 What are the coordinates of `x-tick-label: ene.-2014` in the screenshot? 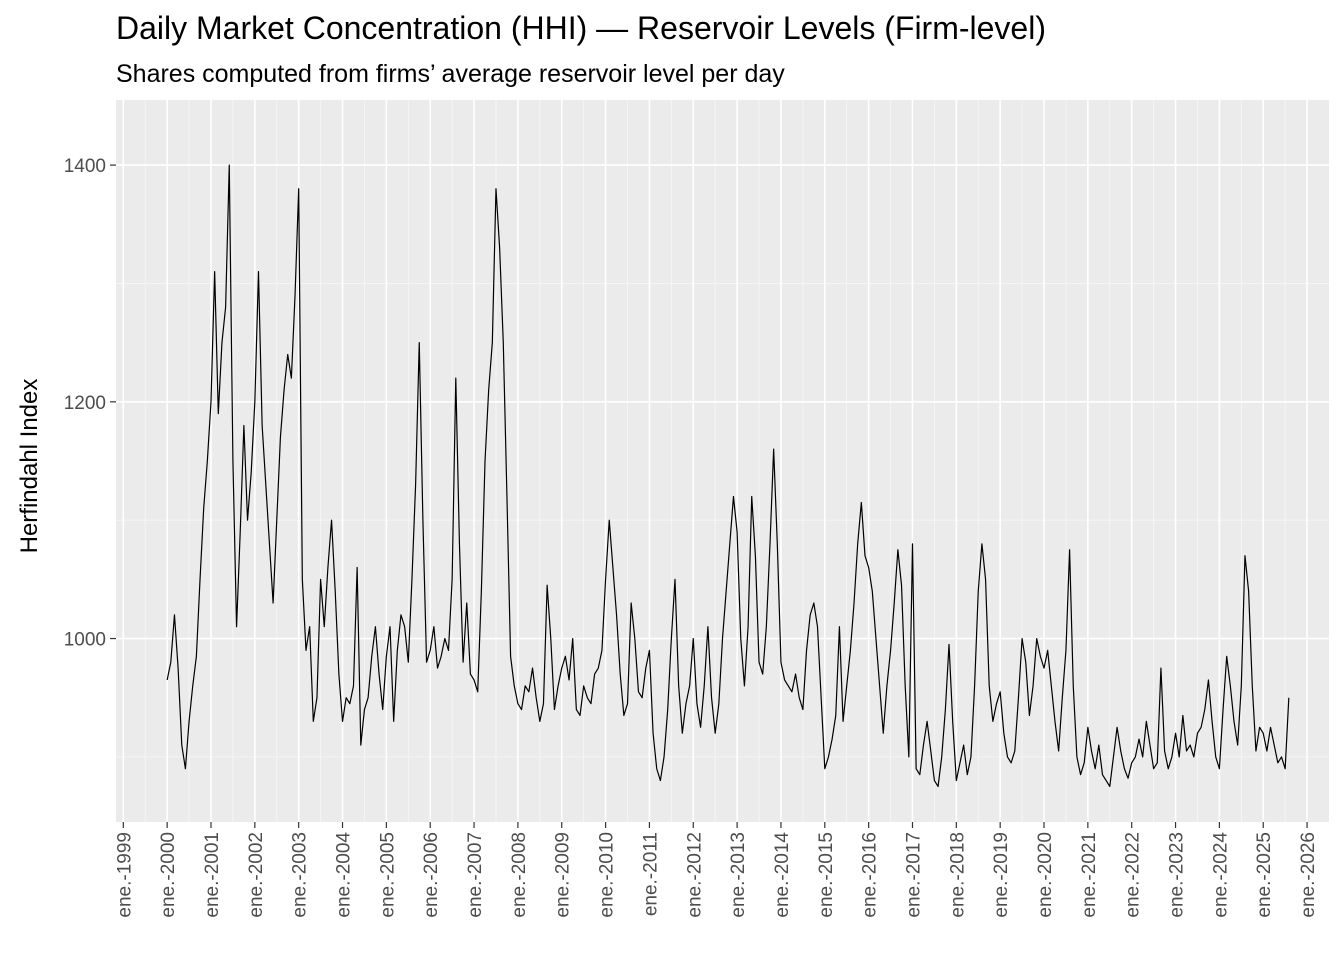 It's located at (782, 875).